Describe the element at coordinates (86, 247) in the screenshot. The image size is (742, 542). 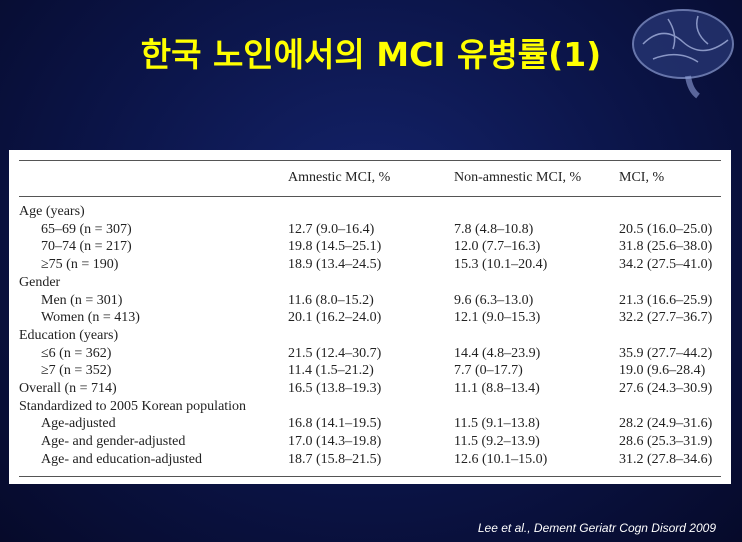
I see `row-label: 70–74 (n = 217)` at that location.